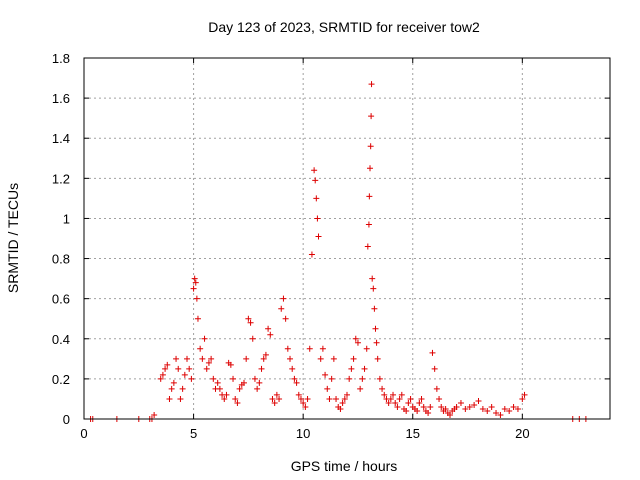 The height and width of the screenshot is (480, 640). Describe the element at coordinates (13, 238) in the screenshot. I see `y-axis-label: SRMTID / TECUs` at that location.